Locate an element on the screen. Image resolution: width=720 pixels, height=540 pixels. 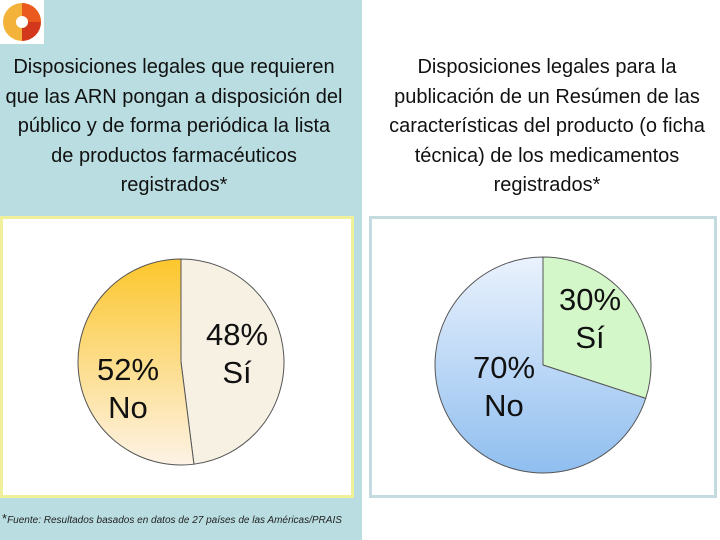
left-pie-percent-label-0: 48% is located at coordinates (237, 334).